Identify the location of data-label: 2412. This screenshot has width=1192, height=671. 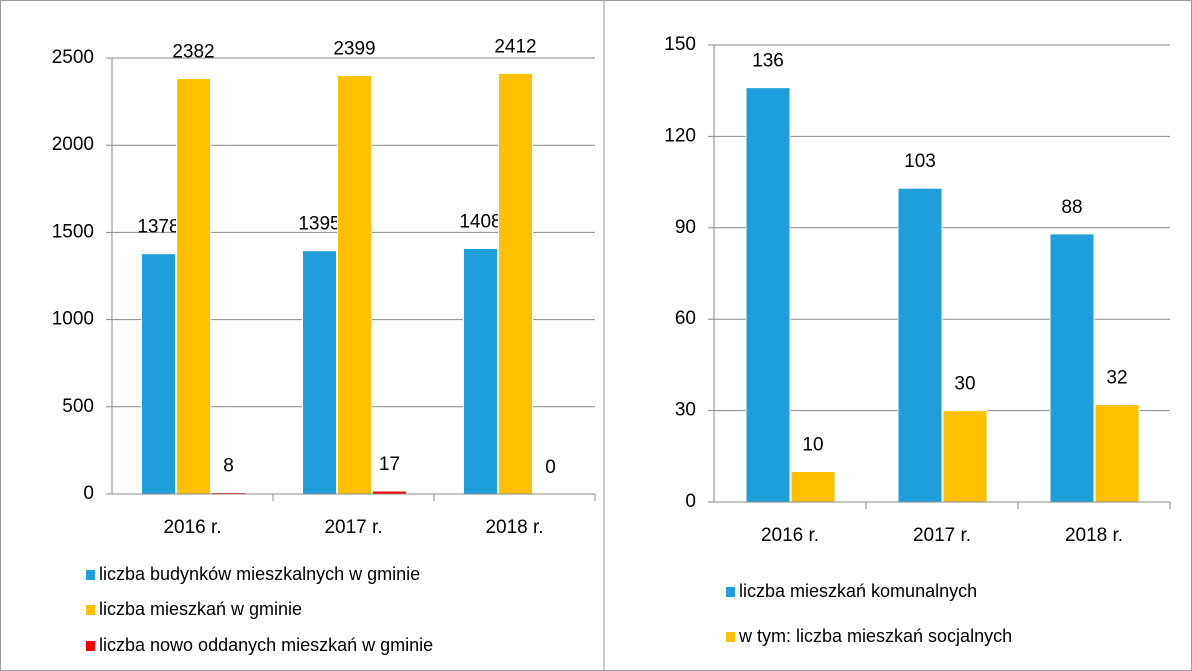
(515, 46).